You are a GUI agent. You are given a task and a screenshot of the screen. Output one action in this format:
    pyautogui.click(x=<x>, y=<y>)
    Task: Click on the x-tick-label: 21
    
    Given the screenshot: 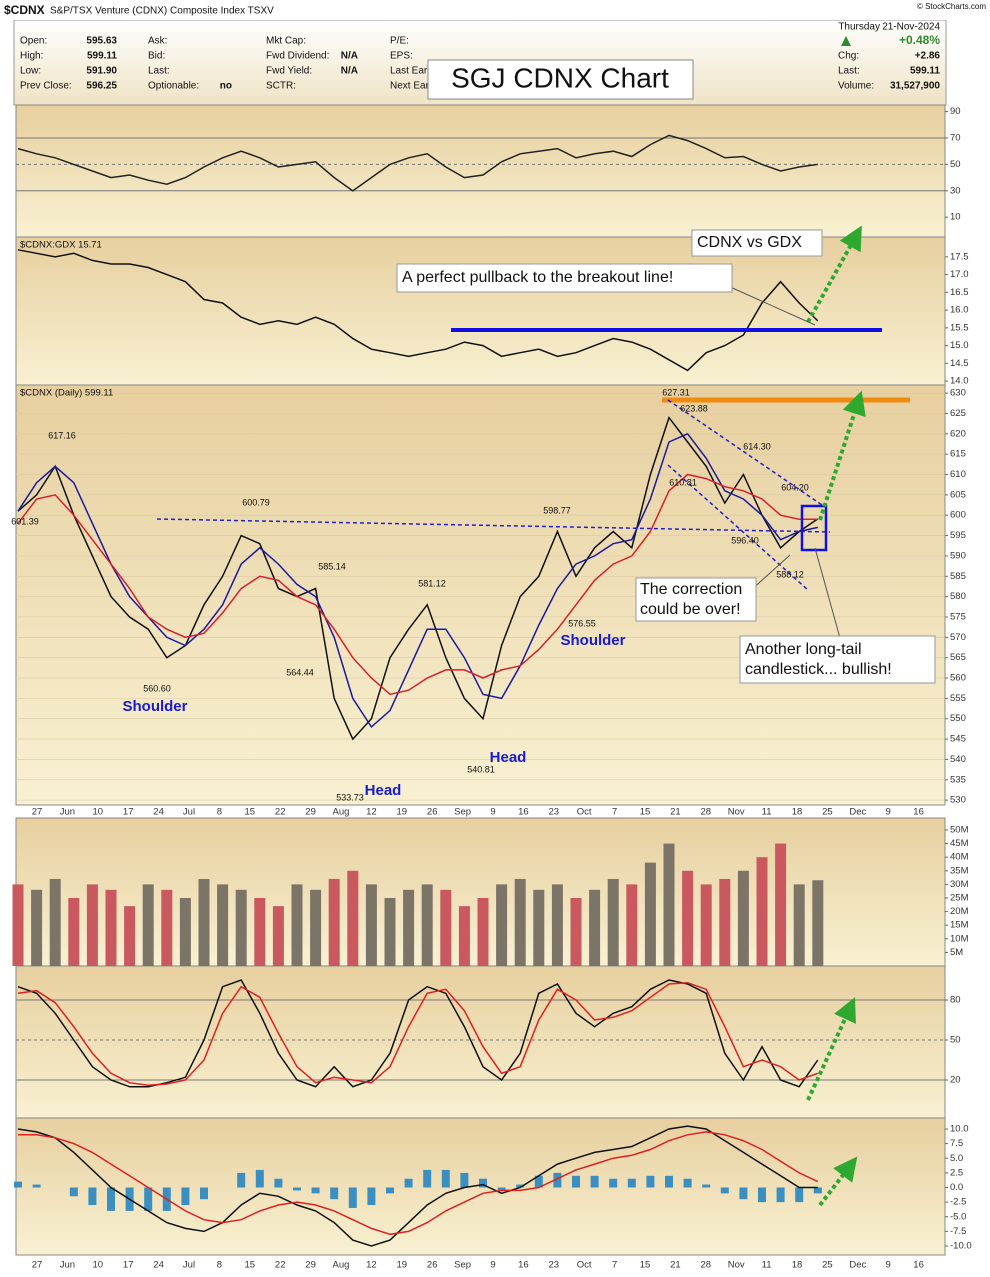 What is the action you would take?
    pyautogui.click(x=675, y=812)
    